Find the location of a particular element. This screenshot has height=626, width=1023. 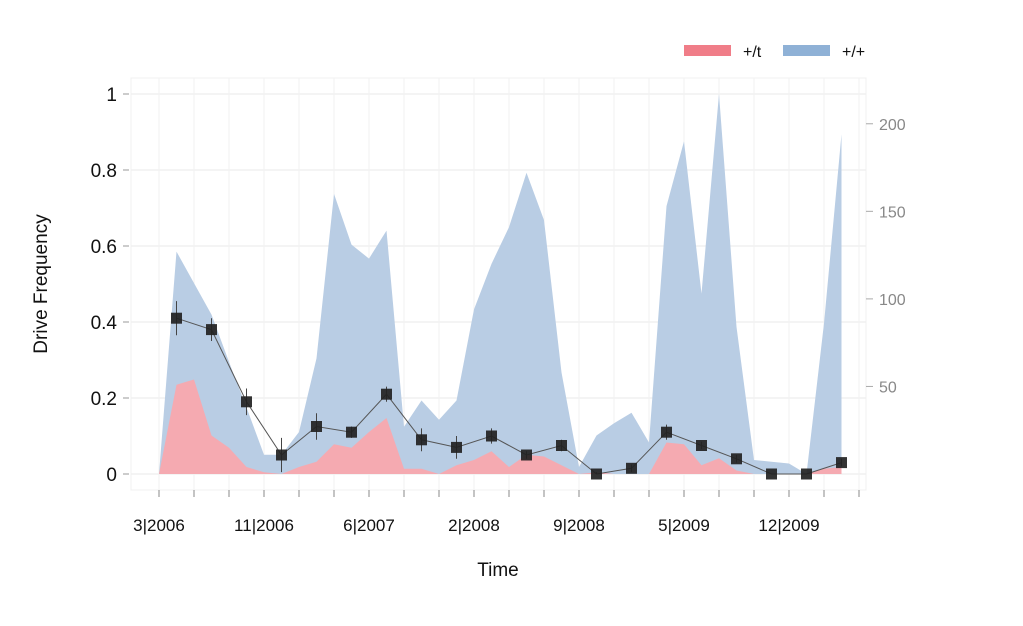

x-tick-label: 11|2006 is located at coordinates (264, 525).